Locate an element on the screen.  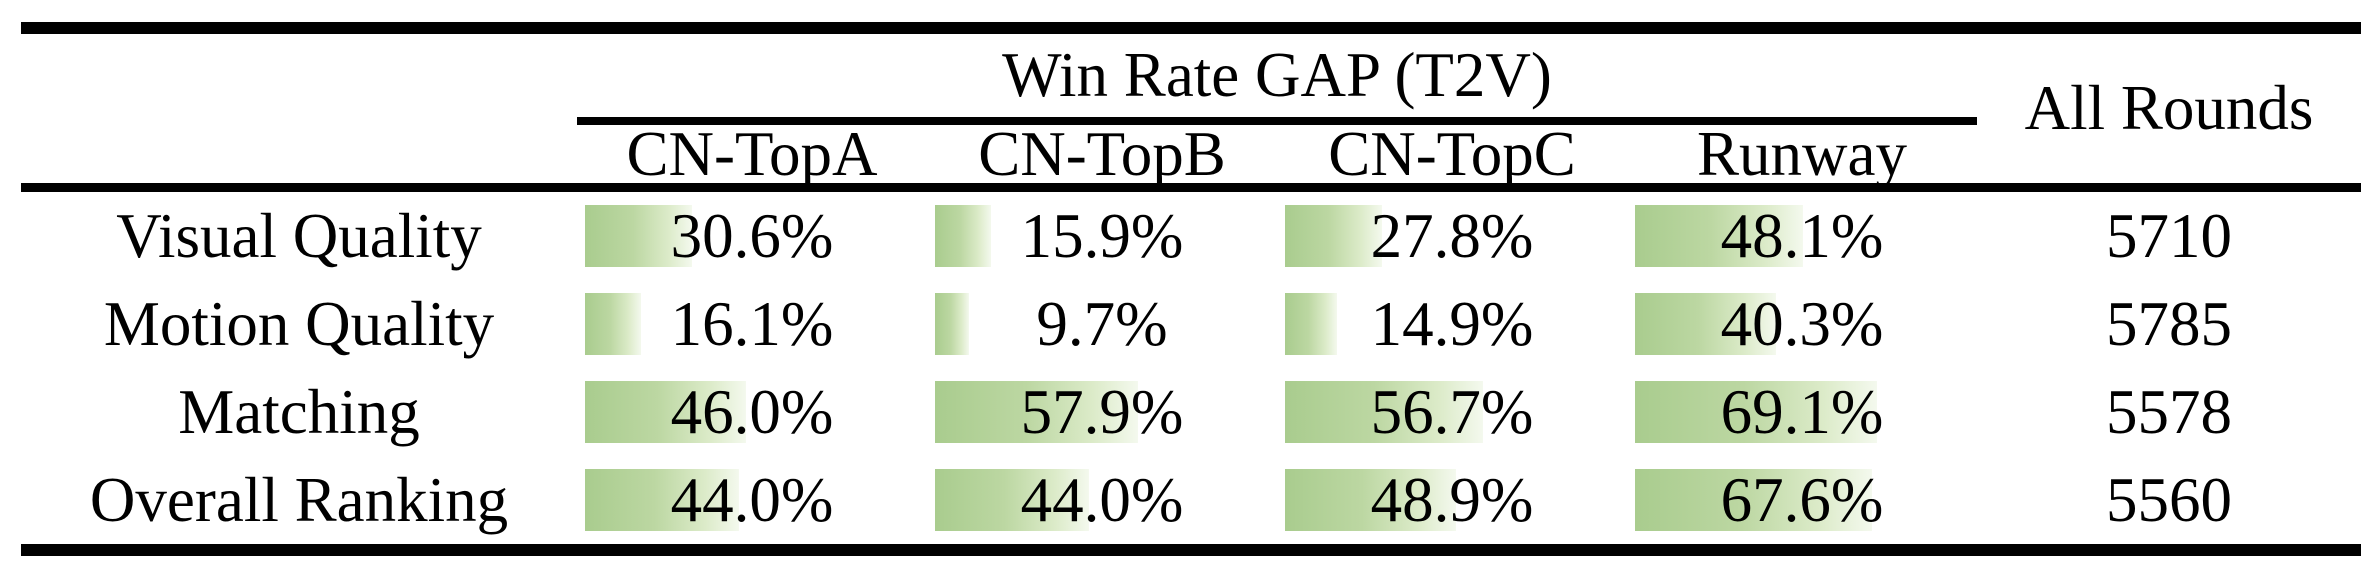
value-cell: 15.9% is located at coordinates (1102, 236).